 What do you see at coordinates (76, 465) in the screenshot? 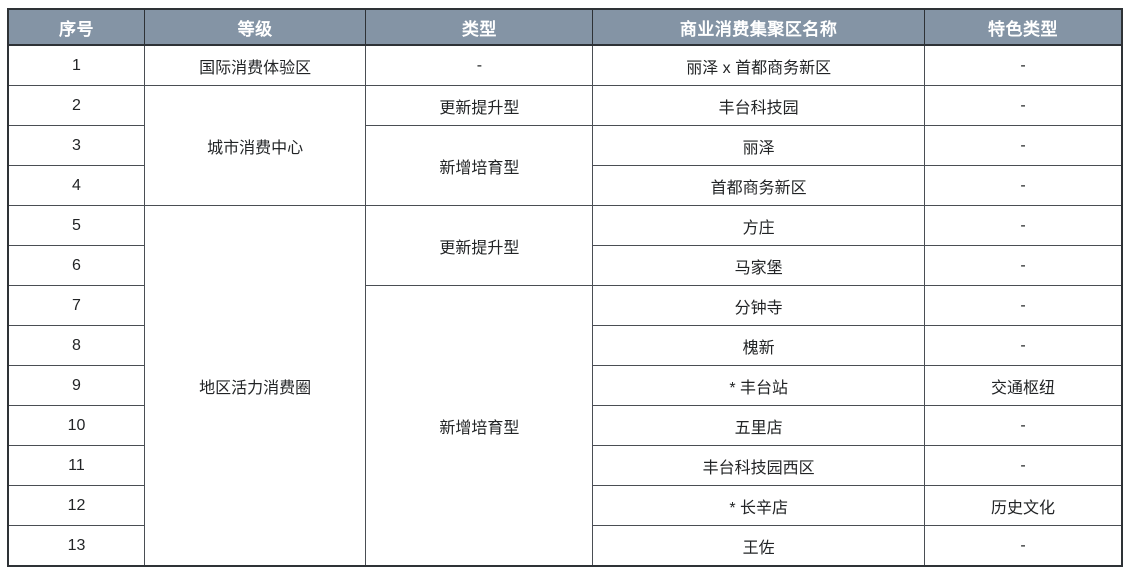
I see `table-cell: 11` at bounding box center [76, 465].